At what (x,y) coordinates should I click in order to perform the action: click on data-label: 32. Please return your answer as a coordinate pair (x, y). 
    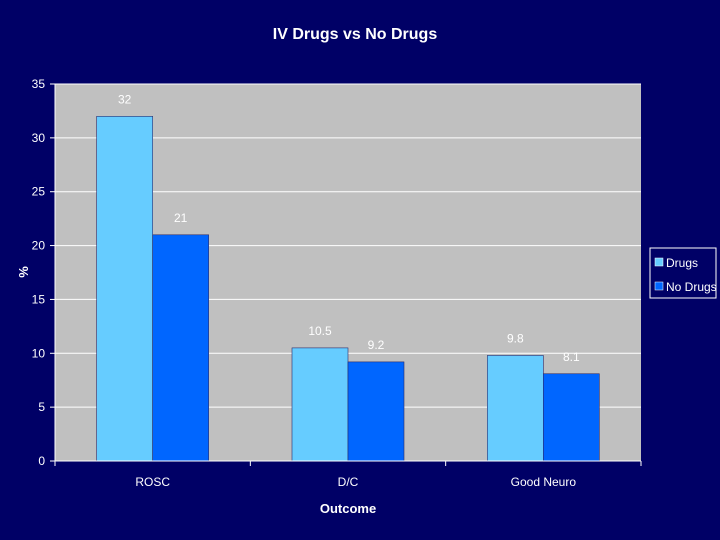
    Looking at the image, I should click on (125, 99).